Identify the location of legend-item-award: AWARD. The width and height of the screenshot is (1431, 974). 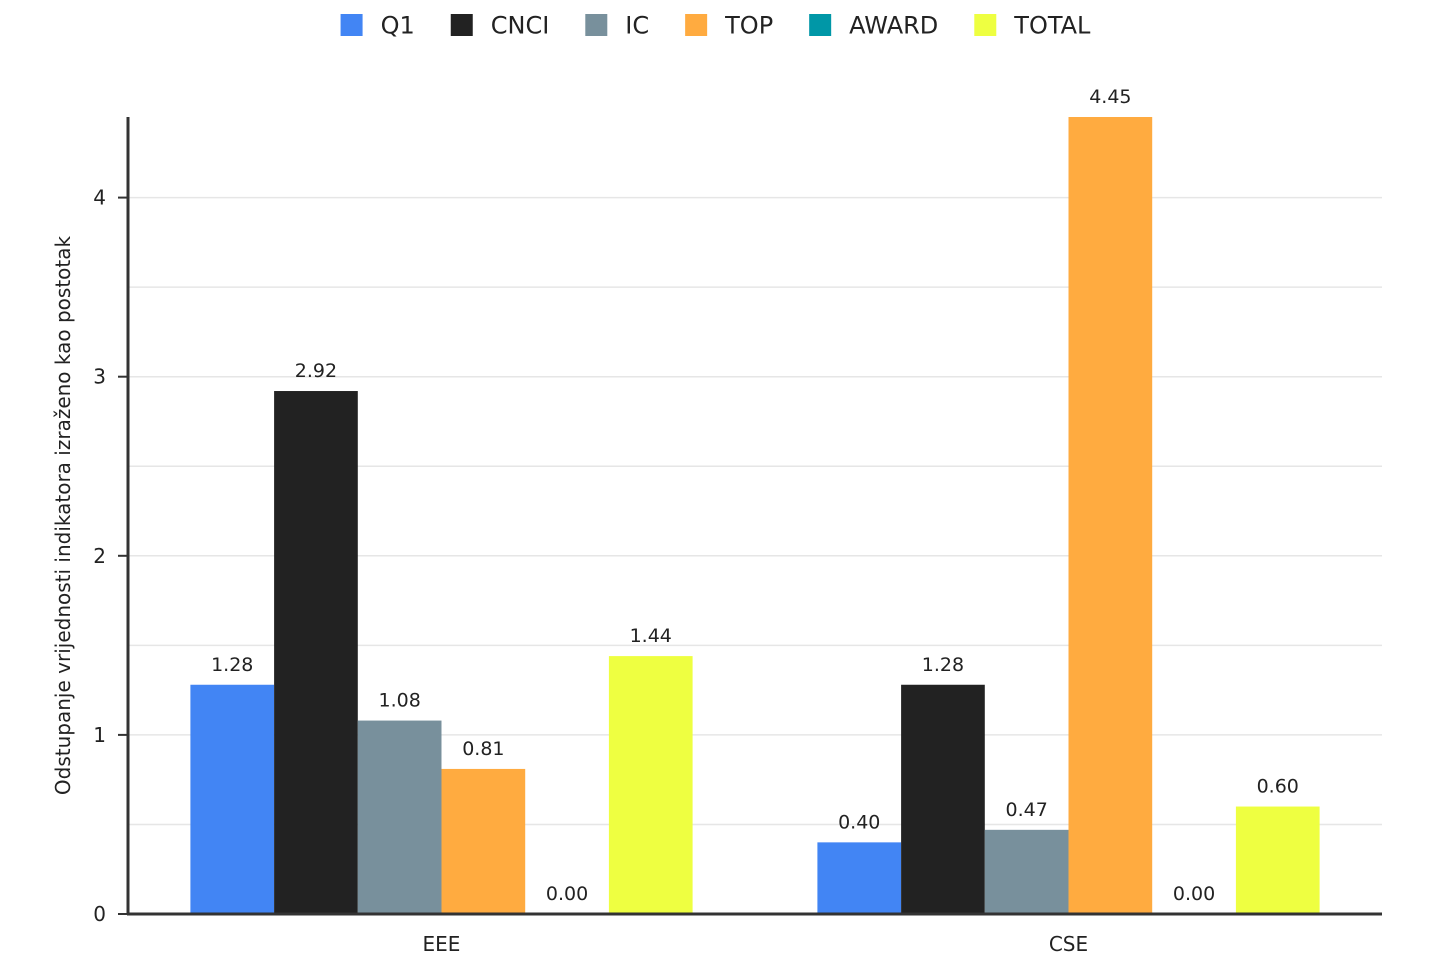
(873, 26).